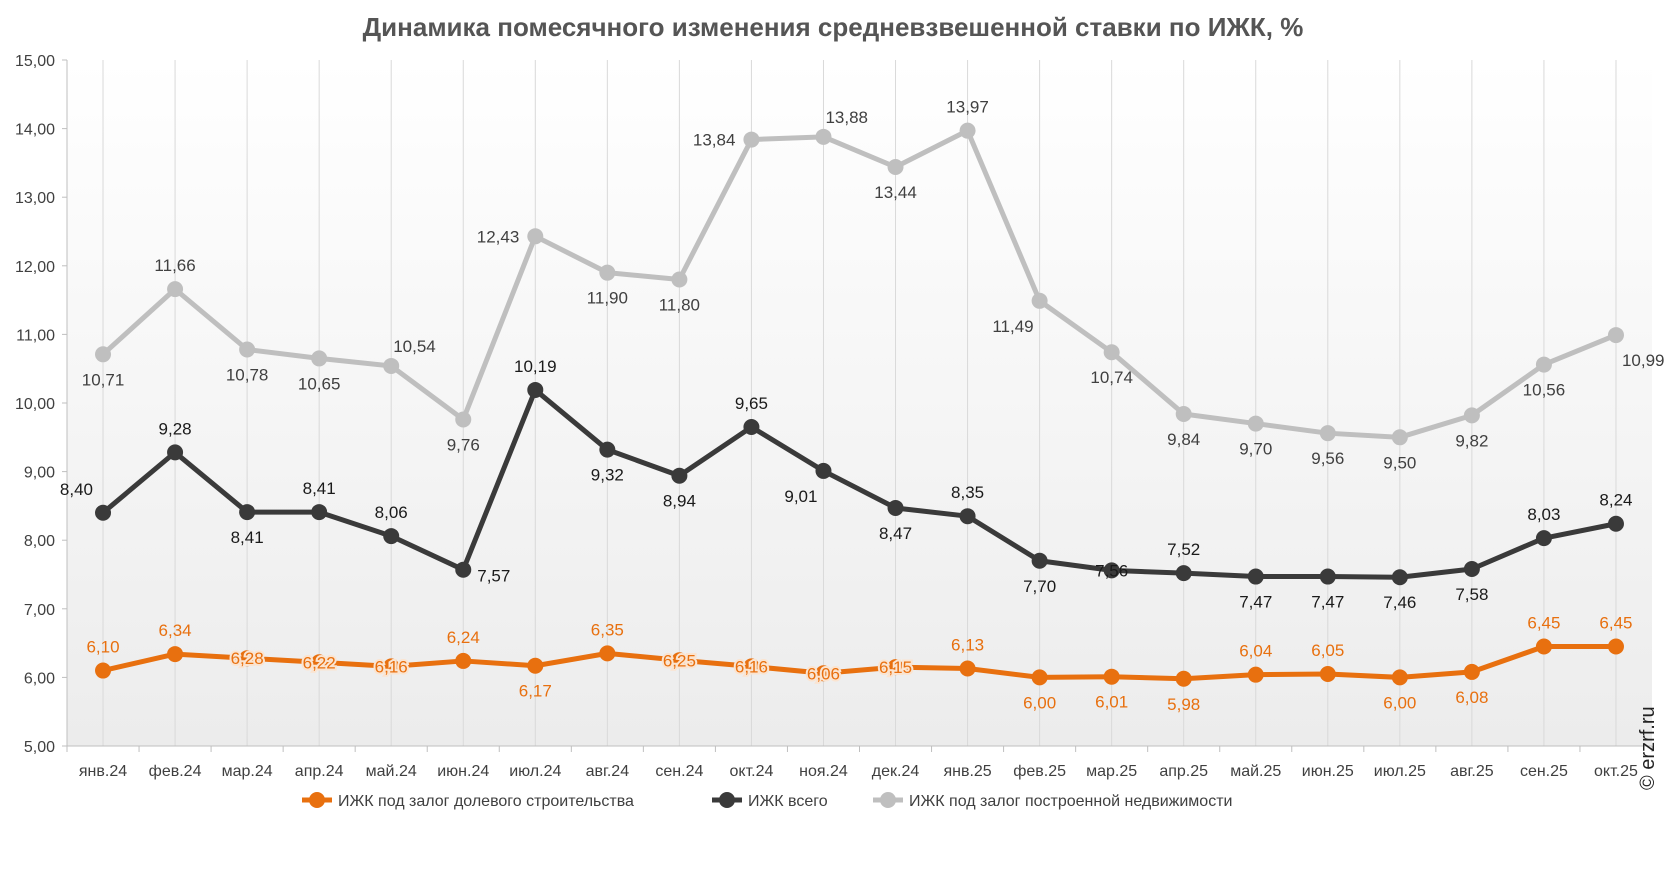 The image size is (1666, 872). I want to click on data-label: 10,78, so click(247, 374).